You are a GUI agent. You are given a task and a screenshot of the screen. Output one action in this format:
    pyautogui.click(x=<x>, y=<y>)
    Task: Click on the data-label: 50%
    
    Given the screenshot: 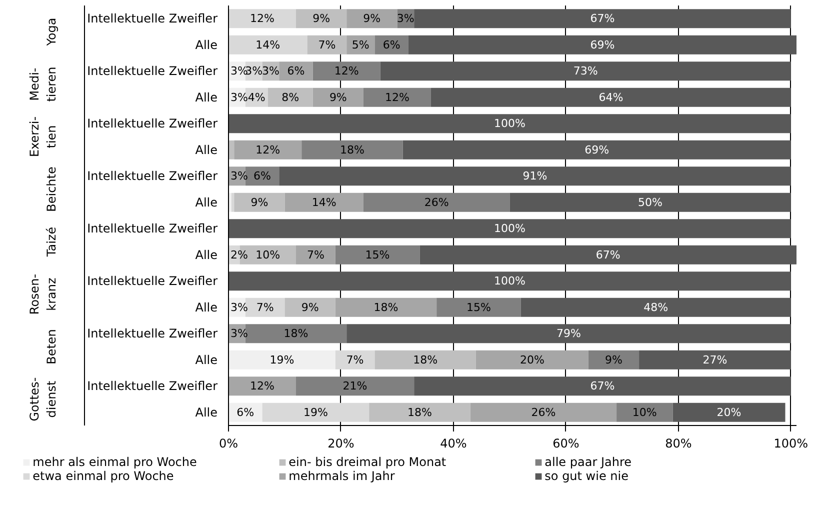 What is the action you would take?
    pyautogui.click(x=650, y=202)
    